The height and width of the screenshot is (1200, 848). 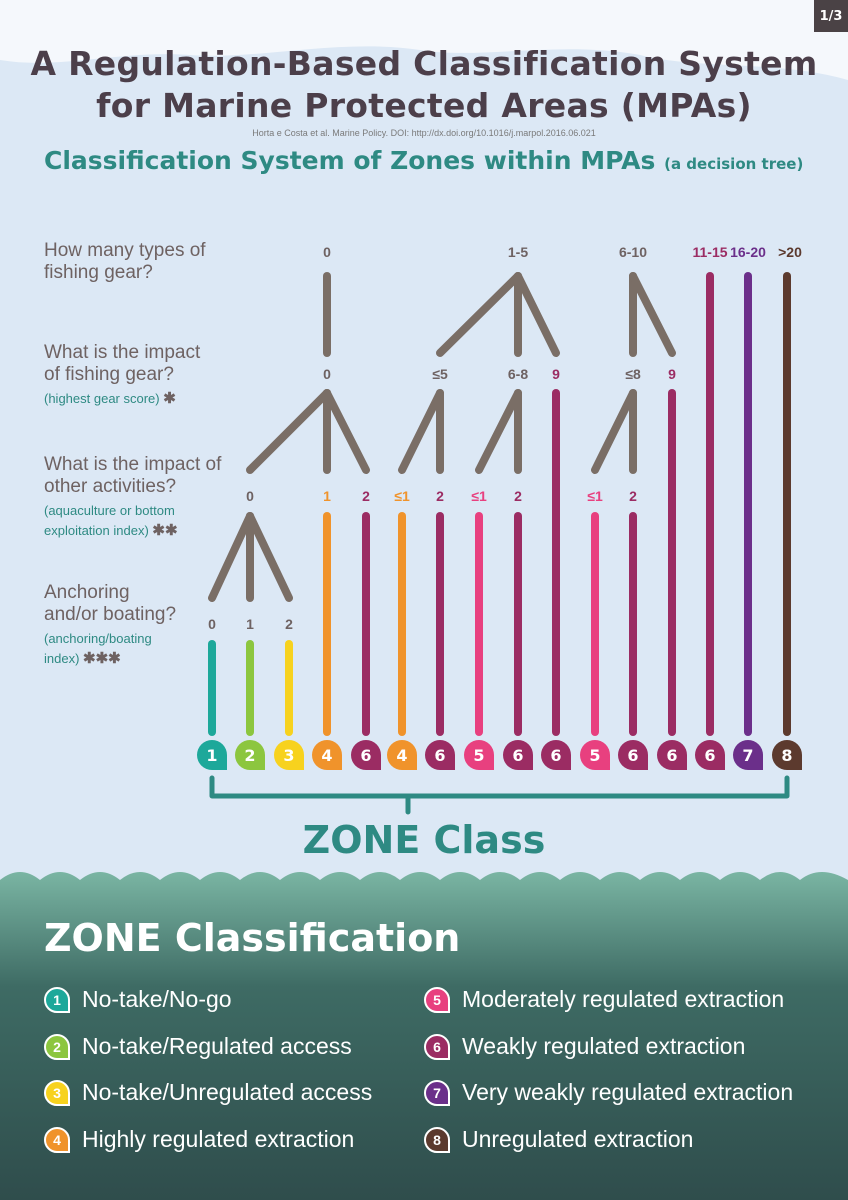 I want to click on q3-note-text-2: exploitation index), so click(x=96, y=530).